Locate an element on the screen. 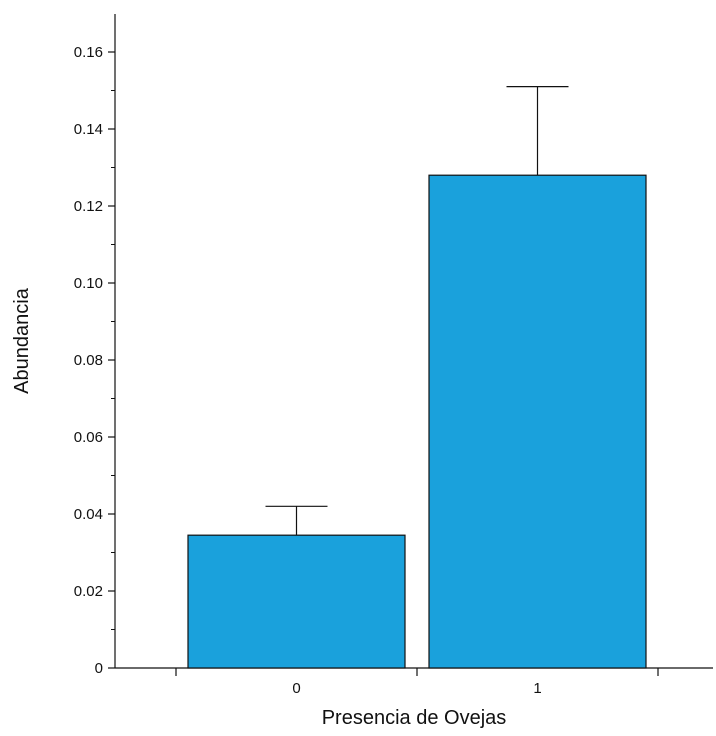  y-tick-label: 0.08 is located at coordinates (88, 360).